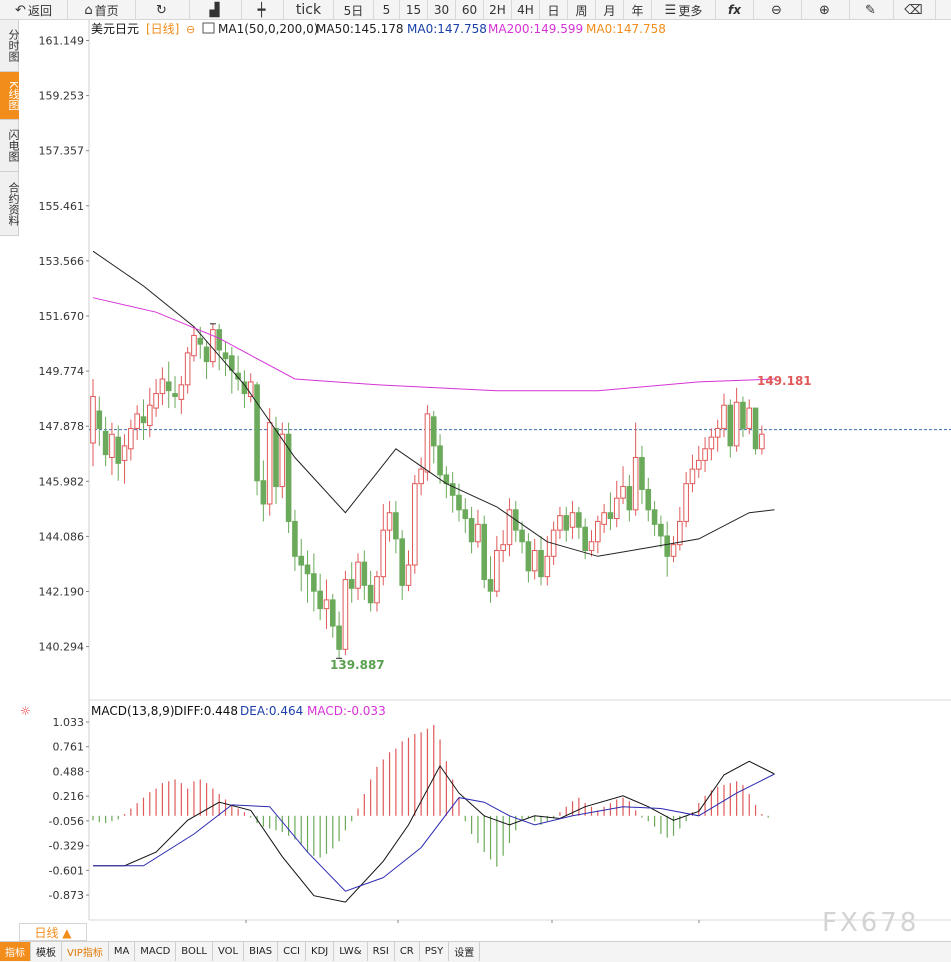 This screenshot has width=951, height=962. What do you see at coordinates (62, 151) in the screenshot?
I see `price-tick-label: 157.357` at bounding box center [62, 151].